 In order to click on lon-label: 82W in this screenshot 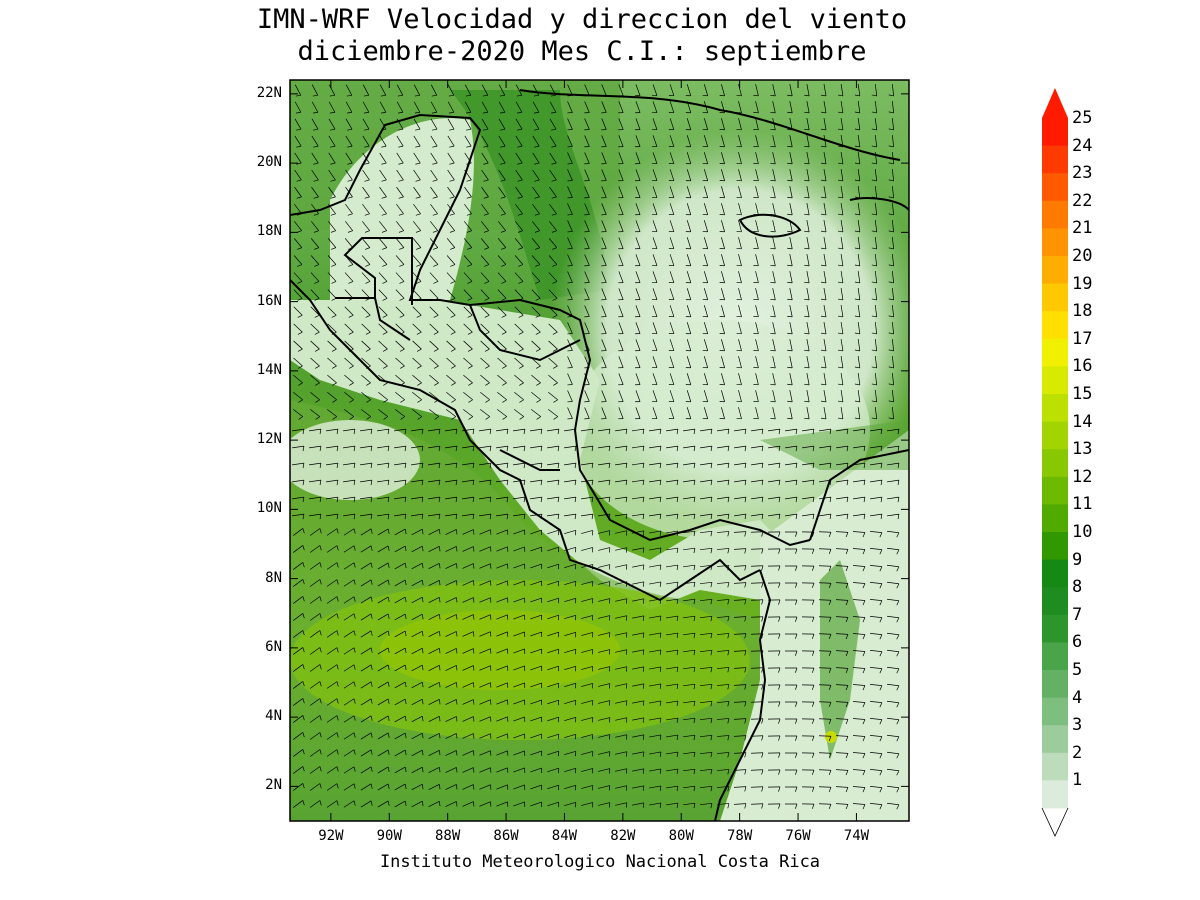, I will do `click(623, 836)`.